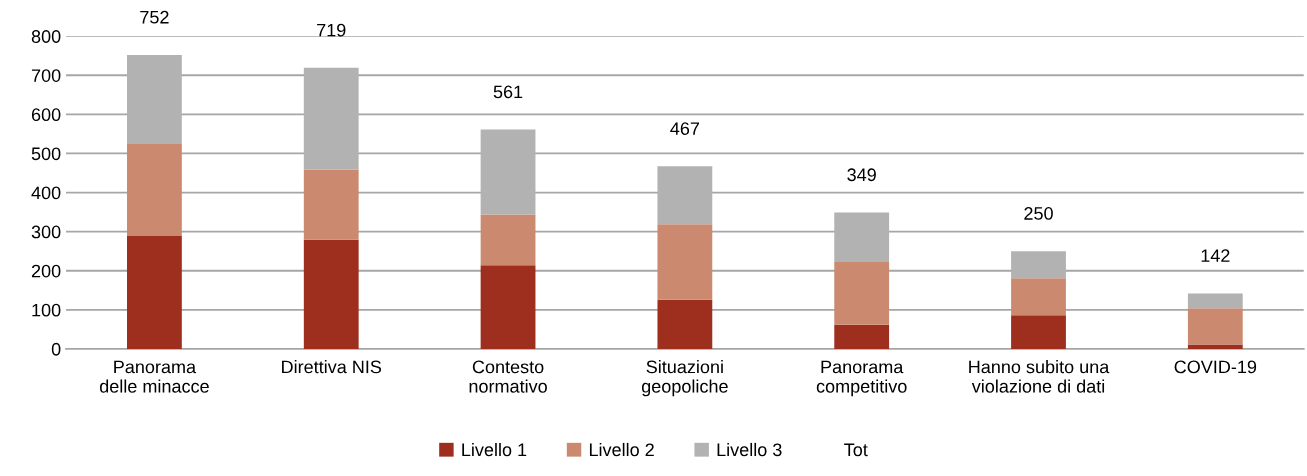  What do you see at coordinates (46, 310) in the screenshot?
I see `y-tick-label: 100` at bounding box center [46, 310].